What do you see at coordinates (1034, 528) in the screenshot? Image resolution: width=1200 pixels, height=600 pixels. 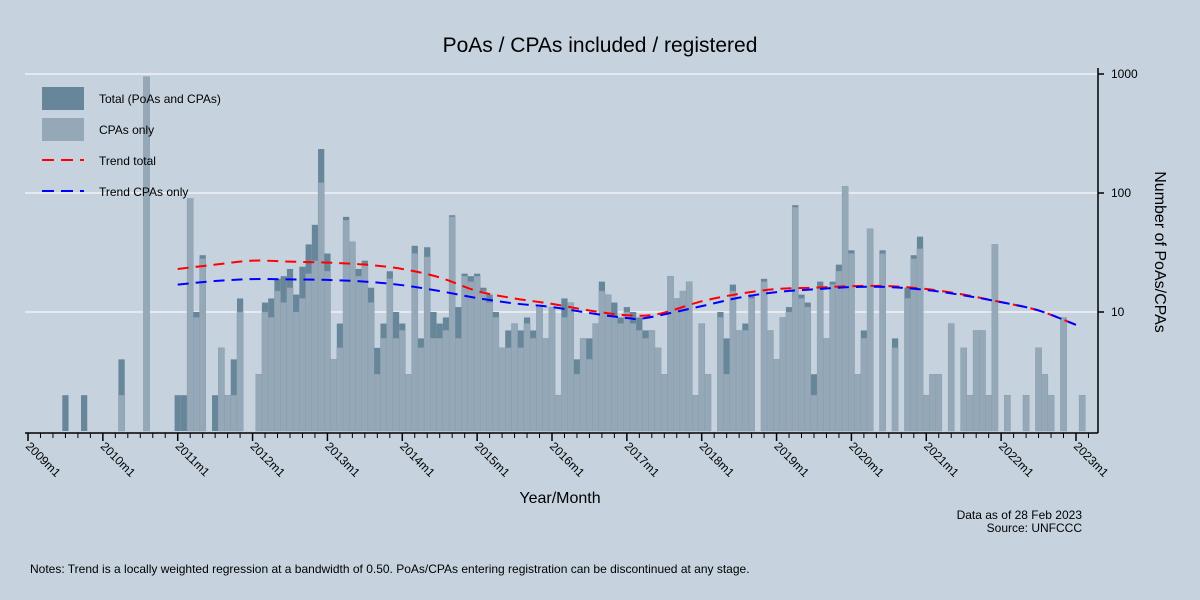 I see `source: Source: UNFCCC` at bounding box center [1034, 528].